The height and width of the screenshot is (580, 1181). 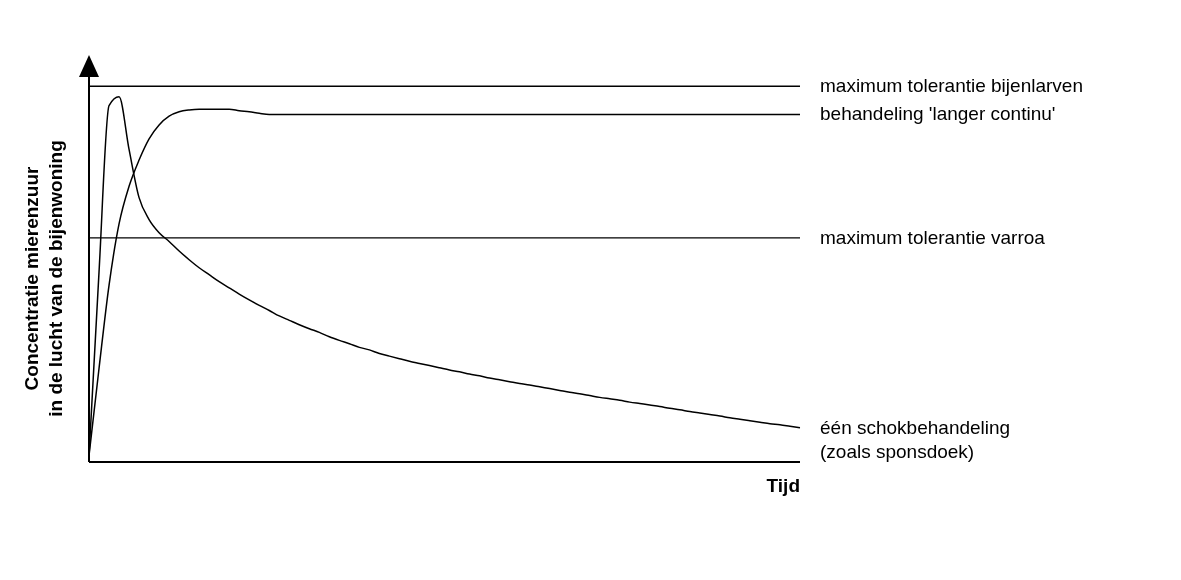 I want to click on ref-line-label: maximum tolerantie bijenlarven, so click(x=951, y=86).